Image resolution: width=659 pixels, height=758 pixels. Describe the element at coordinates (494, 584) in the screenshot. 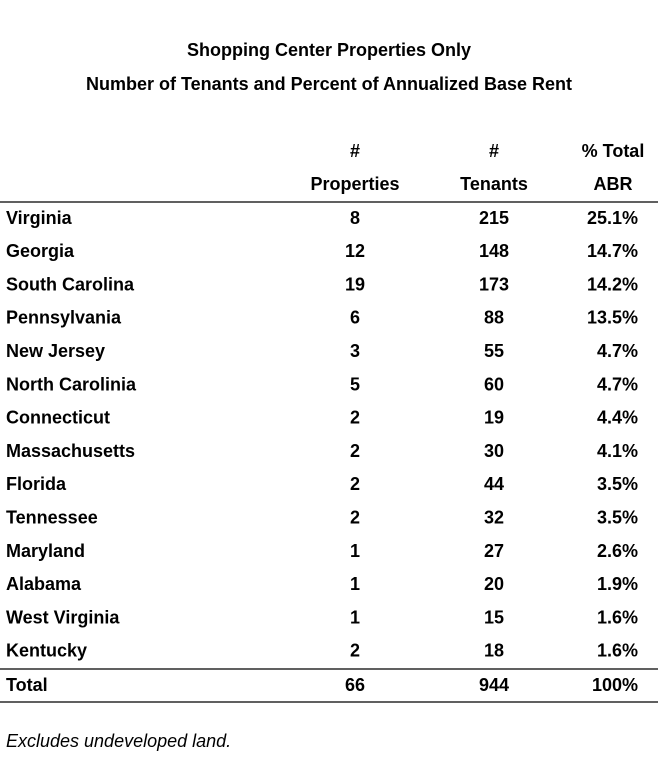

I see `cell: 20` at that location.